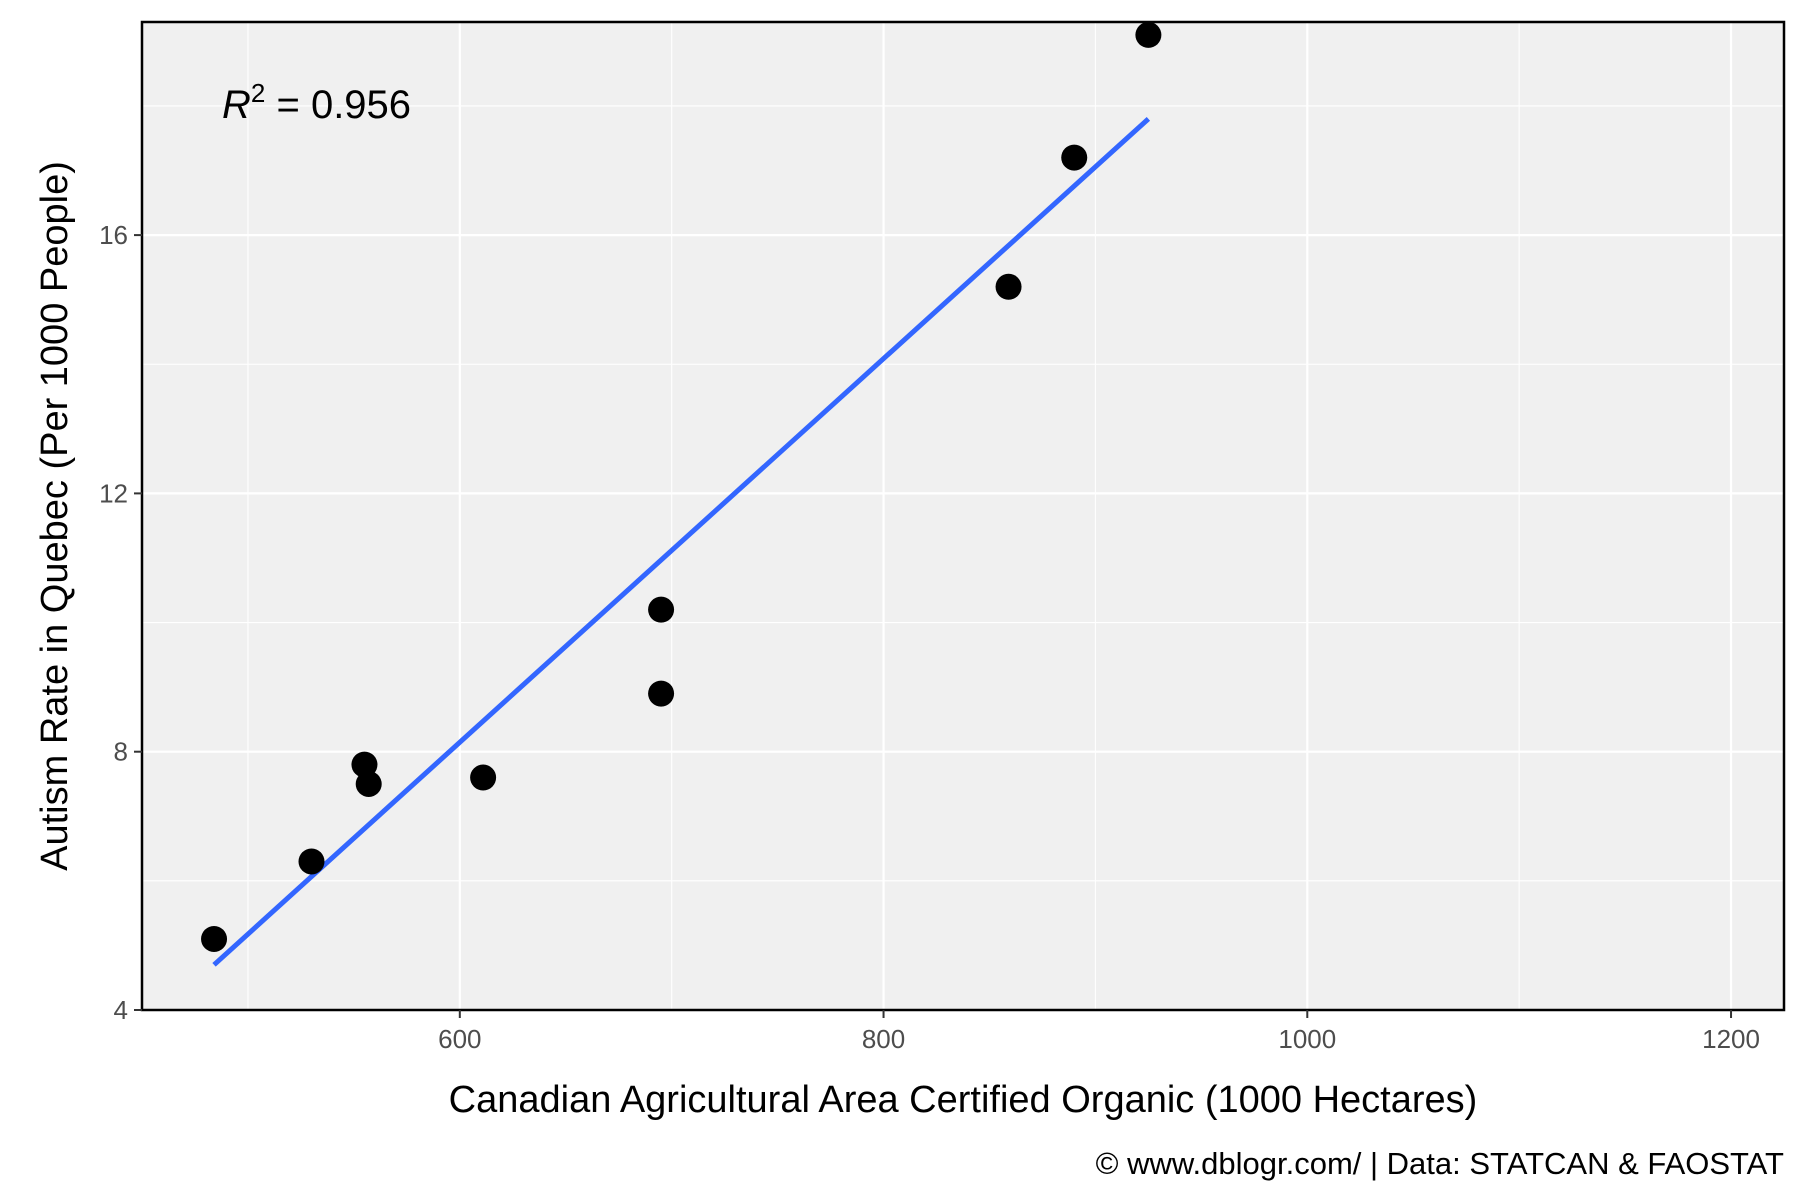 Image resolution: width=1800 pixels, height=1200 pixels. What do you see at coordinates (113, 493) in the screenshot?
I see `y-tick-label: 12` at bounding box center [113, 493].